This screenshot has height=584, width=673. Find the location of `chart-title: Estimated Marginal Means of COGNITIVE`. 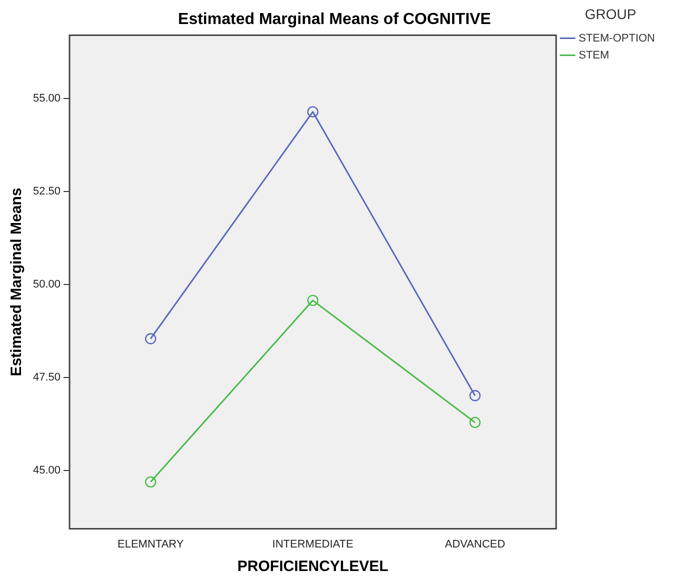

chart-title: Estimated Marginal Means of COGNITIVE is located at coordinates (335, 19).